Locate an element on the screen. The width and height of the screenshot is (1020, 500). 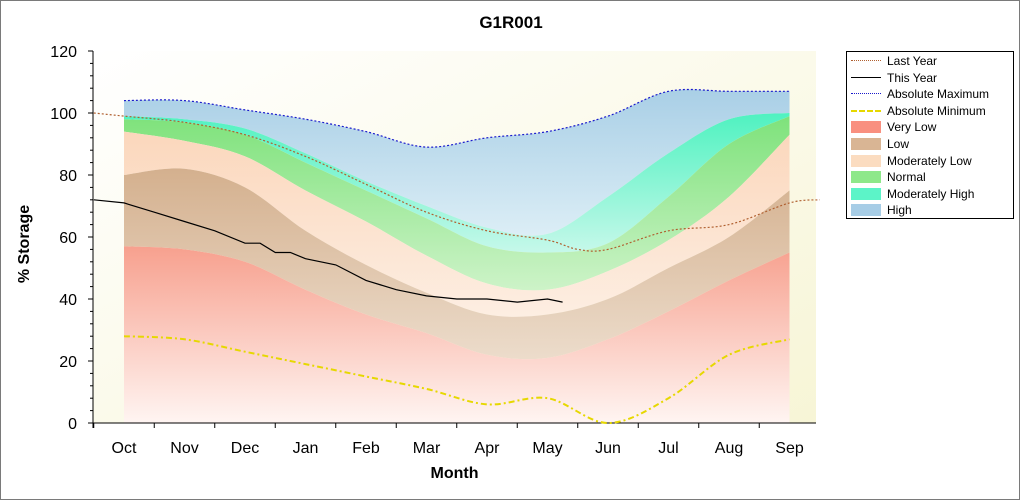
y-tick-label: 120 is located at coordinates (63, 52).